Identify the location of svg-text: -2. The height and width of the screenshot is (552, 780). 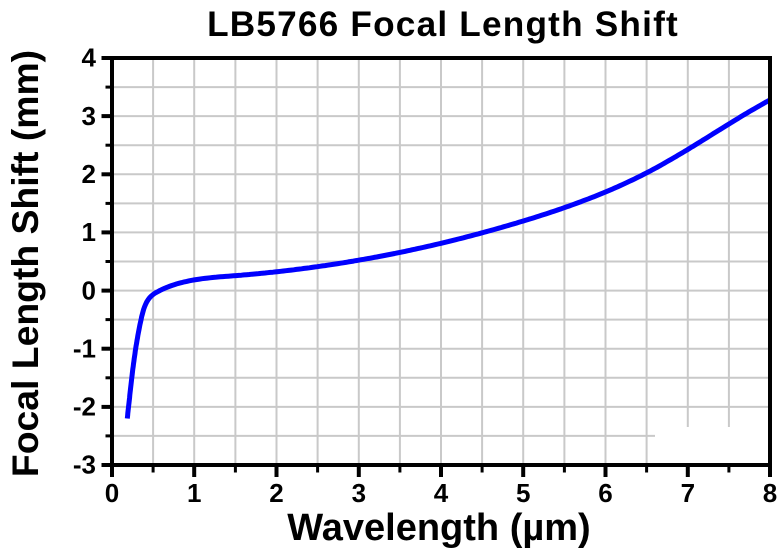
(84, 407).